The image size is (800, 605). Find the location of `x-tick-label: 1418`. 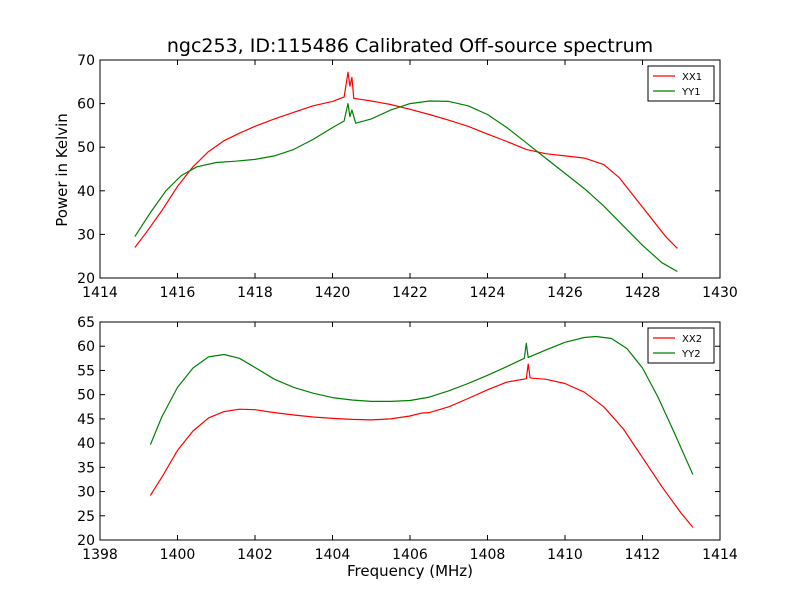

x-tick-label: 1418 is located at coordinates (255, 293).